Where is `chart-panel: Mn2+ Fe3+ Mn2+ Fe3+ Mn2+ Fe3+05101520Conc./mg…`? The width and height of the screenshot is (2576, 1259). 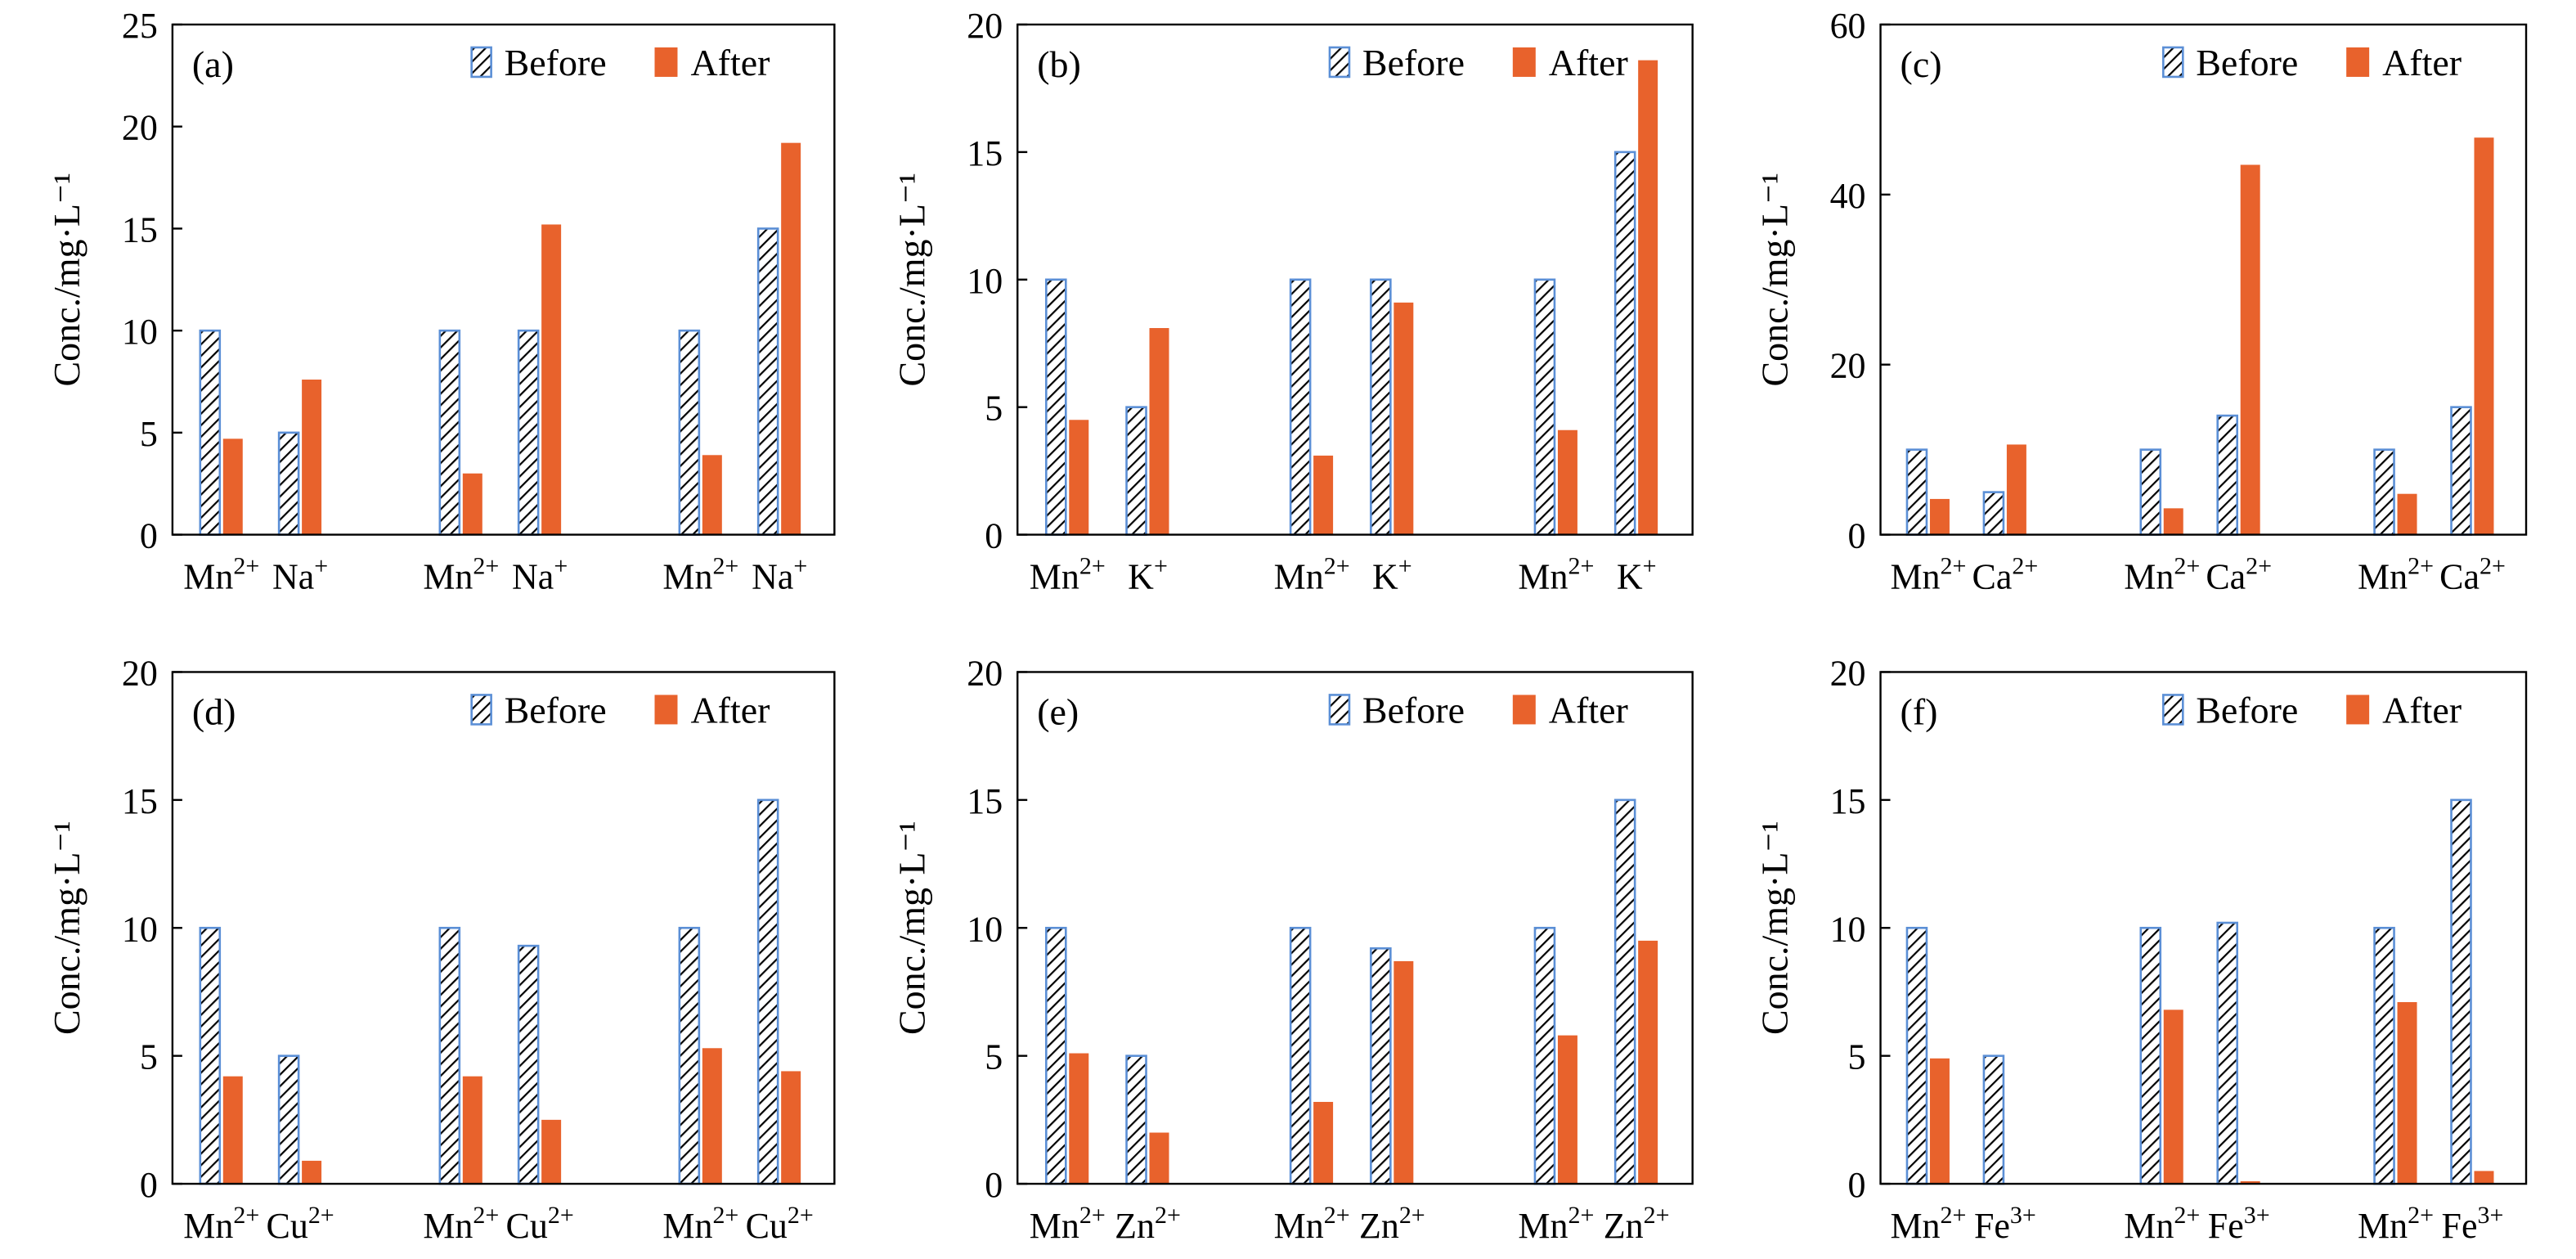
chart-panel: Mn2+ Fe3+ Mn2+ Fe3+ Mn2+ Fe3+05101520Conc./mg… is located at coordinates (2141, 949).